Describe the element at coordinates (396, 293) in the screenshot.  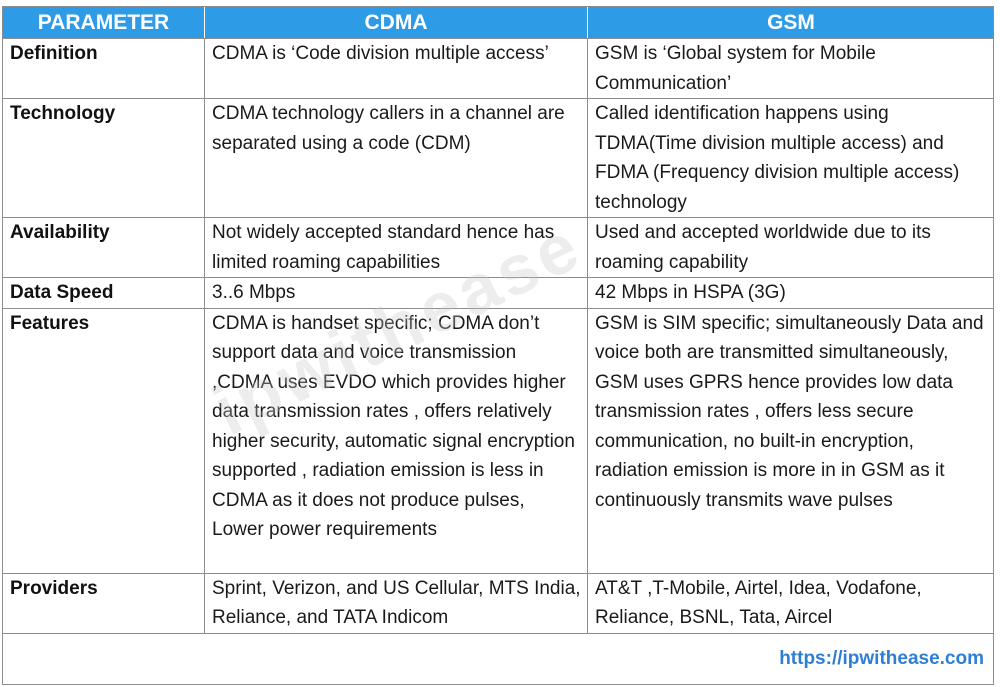
I see `cdma-cell: 3..6 Mbps` at that location.